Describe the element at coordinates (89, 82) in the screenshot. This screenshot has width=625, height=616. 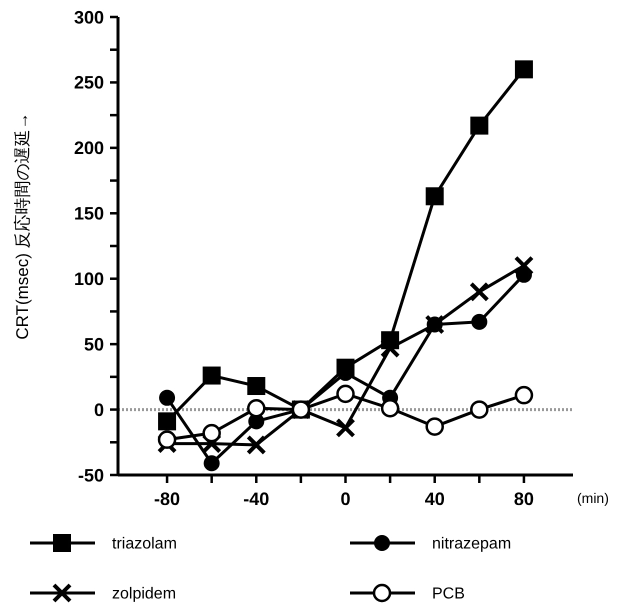
I see `y-tick-label: 250` at that location.